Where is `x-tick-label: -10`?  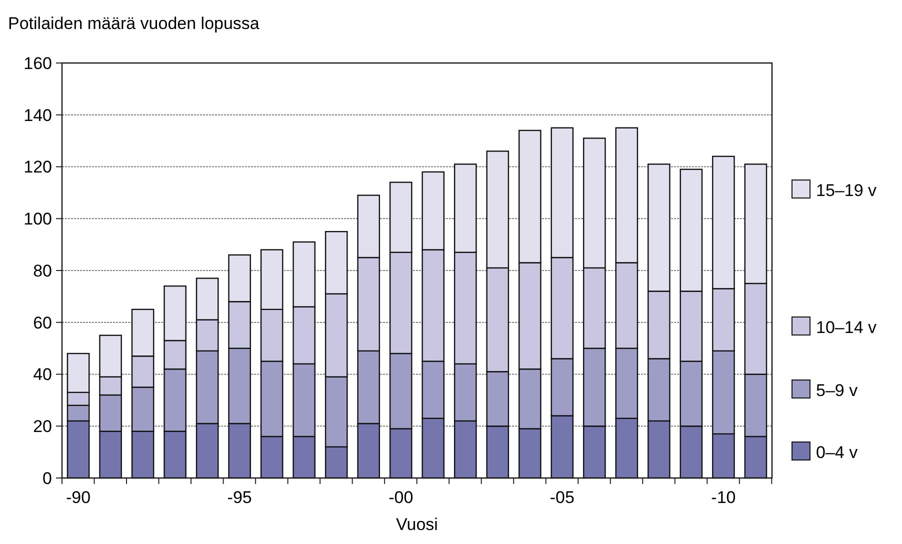 x-tick-label: -10 is located at coordinates (723, 497).